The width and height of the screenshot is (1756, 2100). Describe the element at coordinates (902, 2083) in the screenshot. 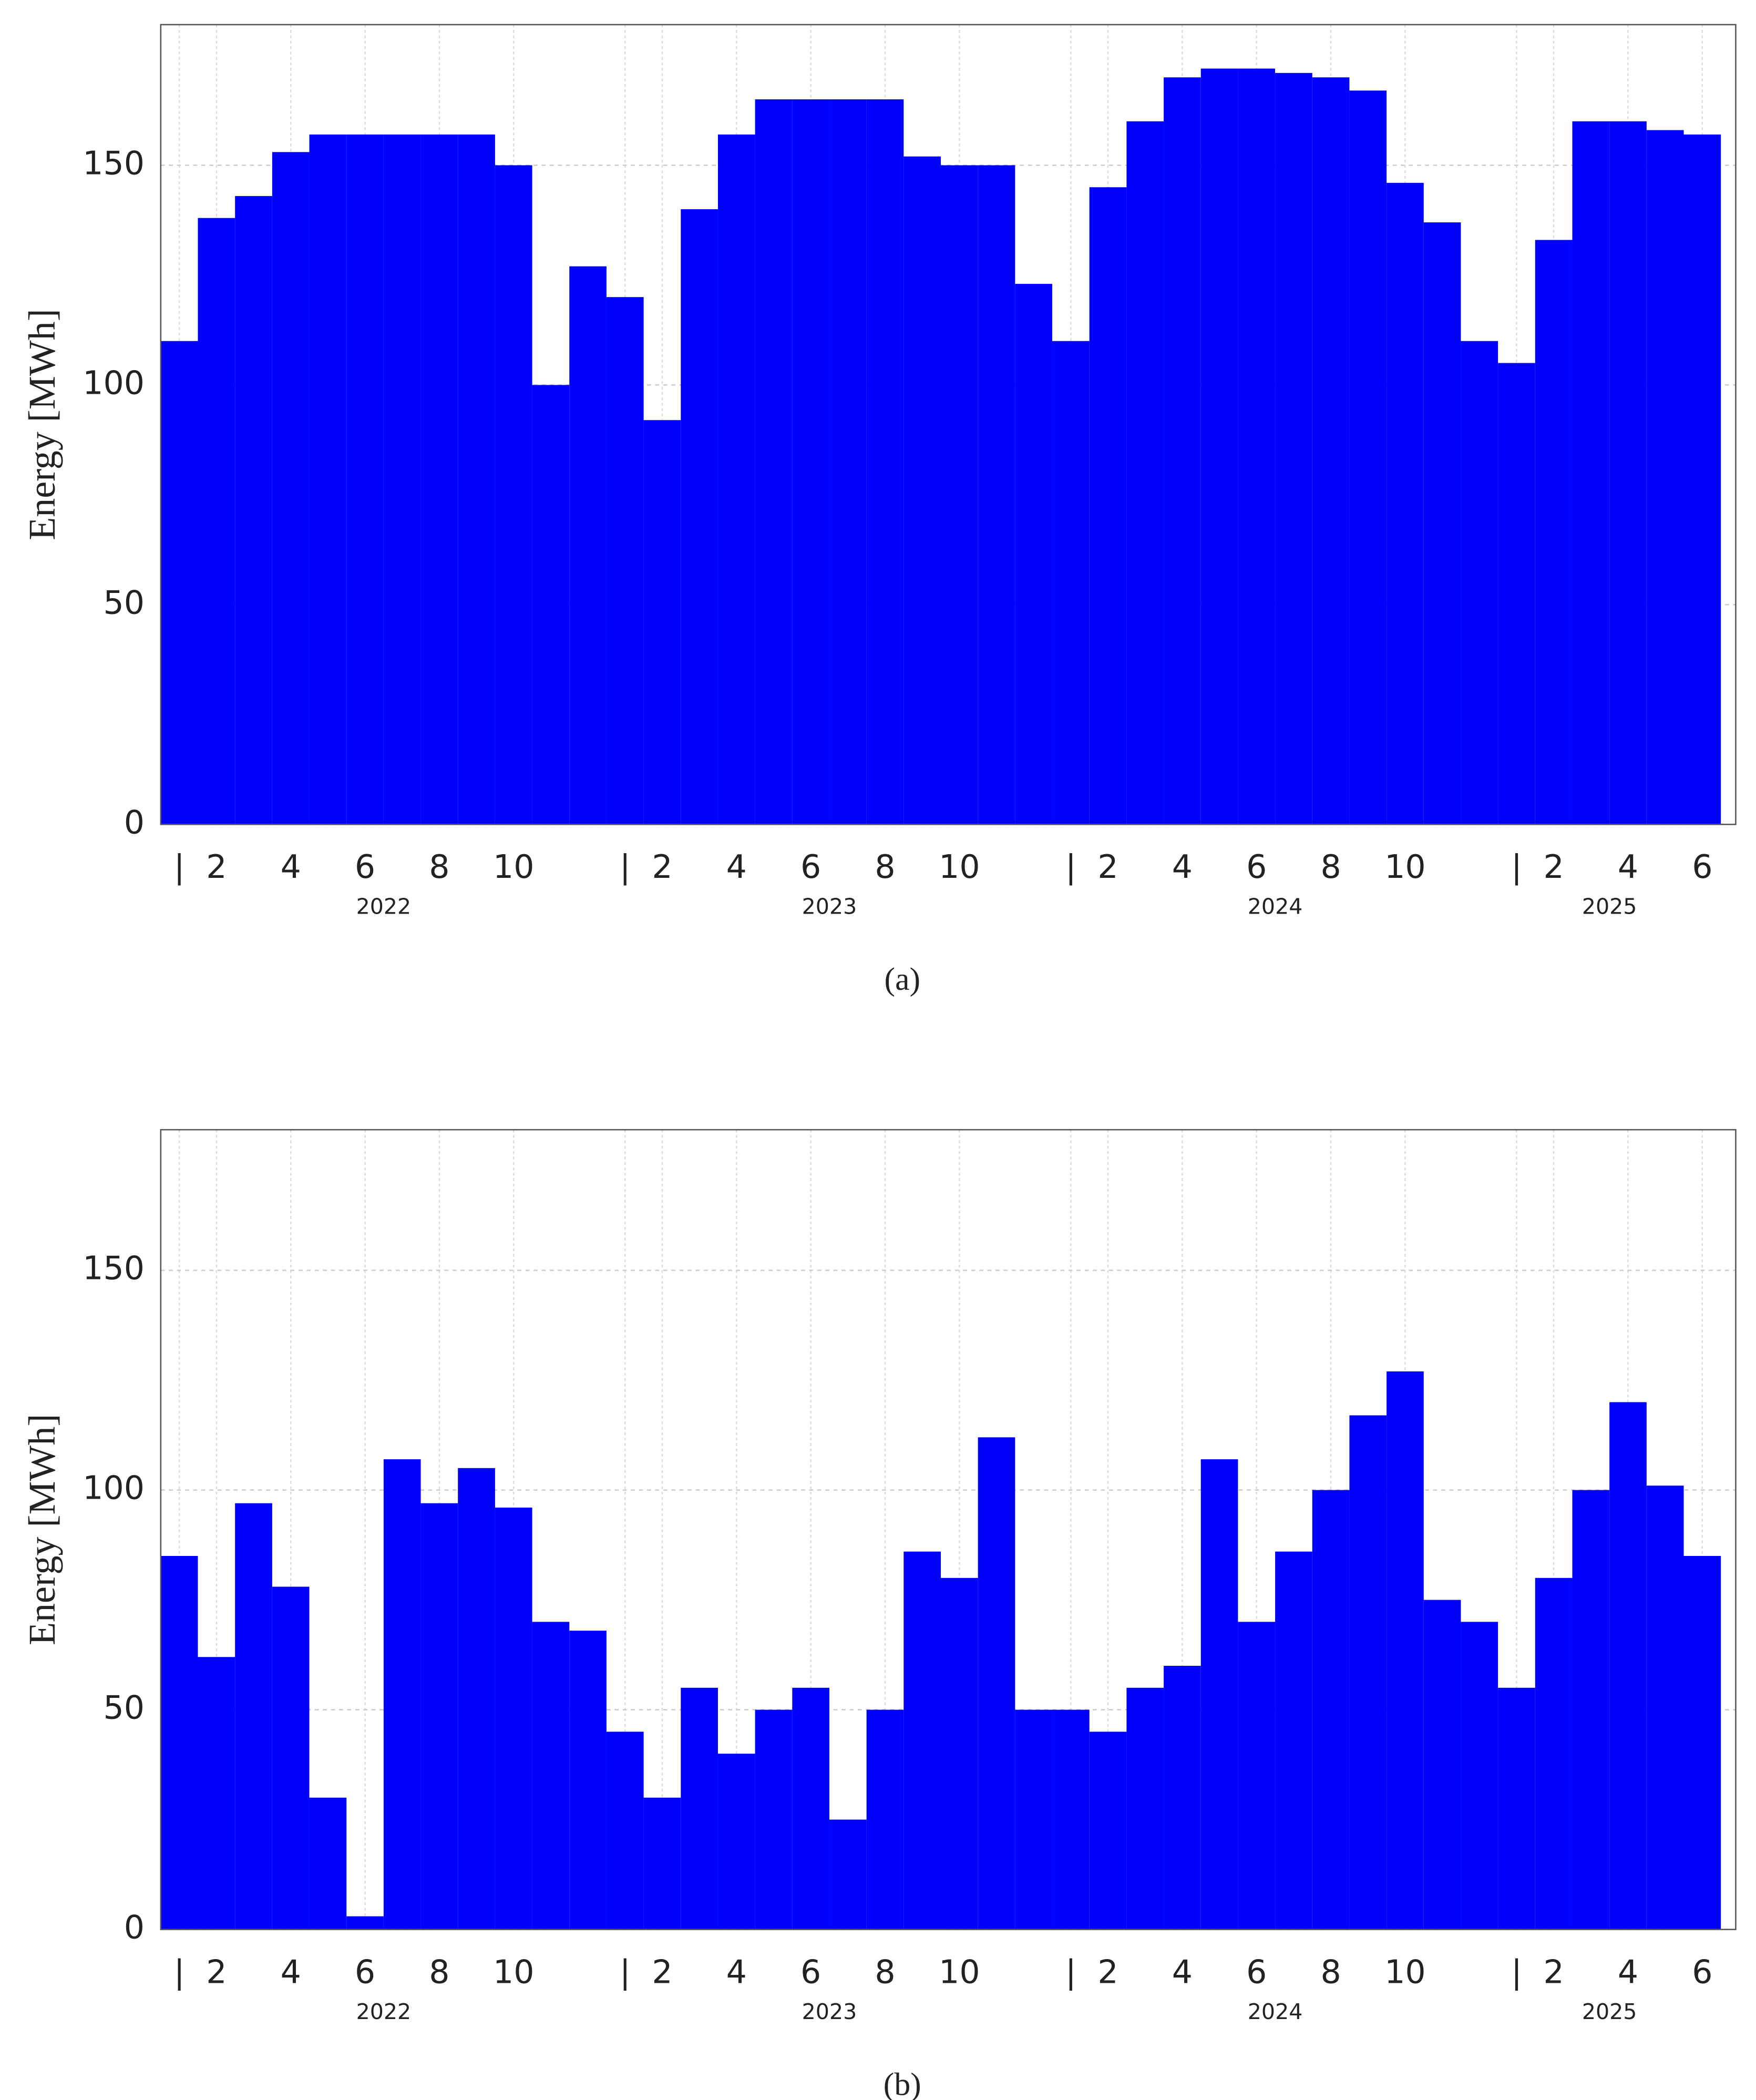

I see `caption: (b)` at that location.